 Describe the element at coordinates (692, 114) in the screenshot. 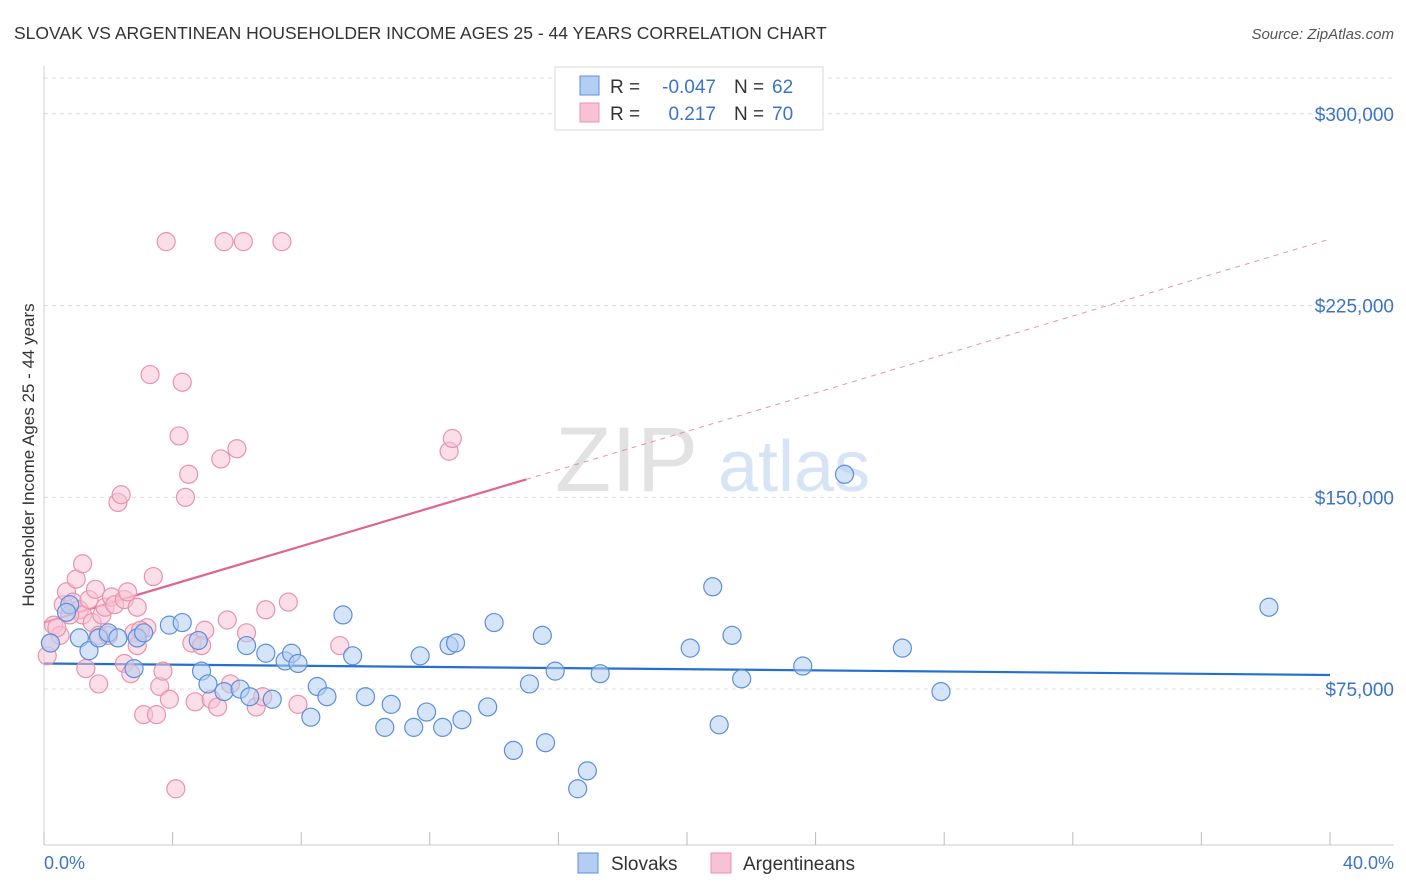

I see `legend-r-value: 0.217` at that location.